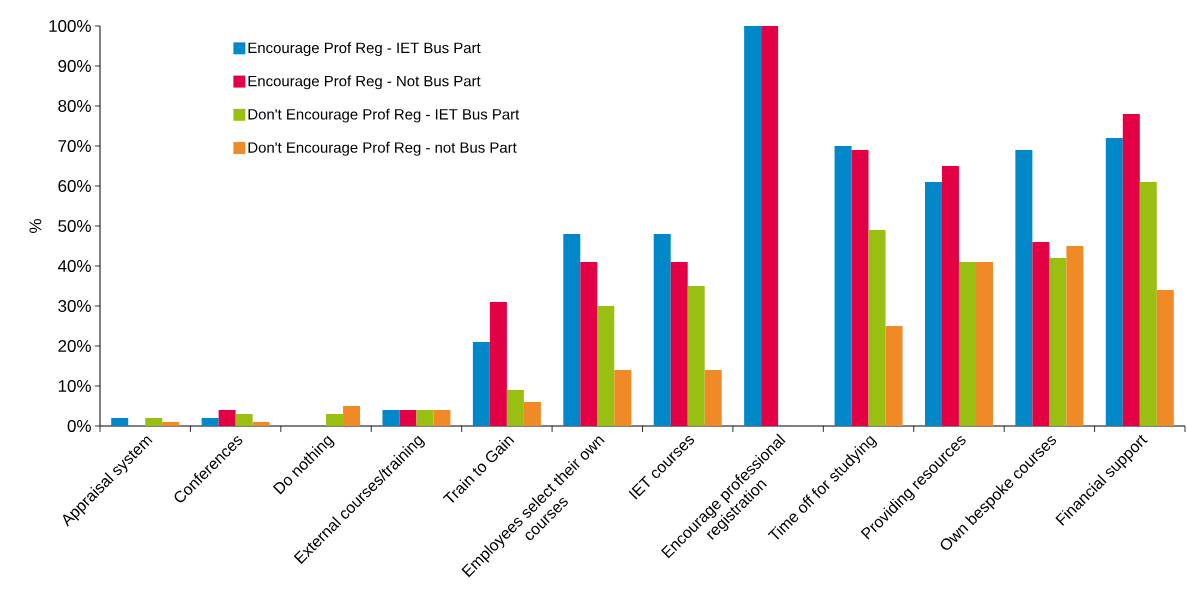 Image resolution: width=1187 pixels, height=607 pixels. I want to click on legend-label: Encourage Prof Reg - Not Bus Part, so click(364, 82).